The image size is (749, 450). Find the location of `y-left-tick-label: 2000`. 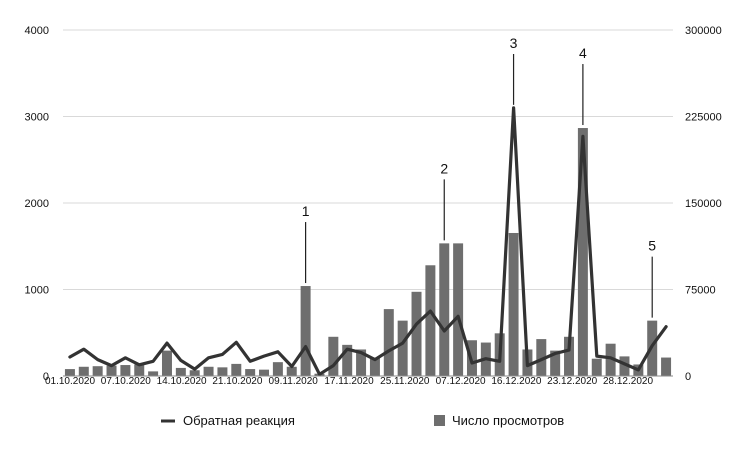

y-left-tick-label: 2000 is located at coordinates (37, 204).